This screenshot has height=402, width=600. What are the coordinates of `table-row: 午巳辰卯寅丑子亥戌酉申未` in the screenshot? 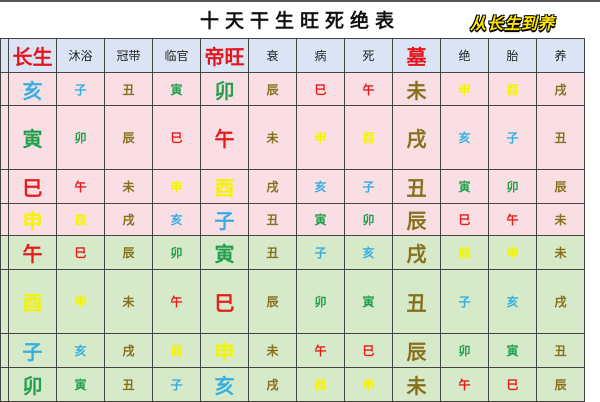 It's located at (292, 252).